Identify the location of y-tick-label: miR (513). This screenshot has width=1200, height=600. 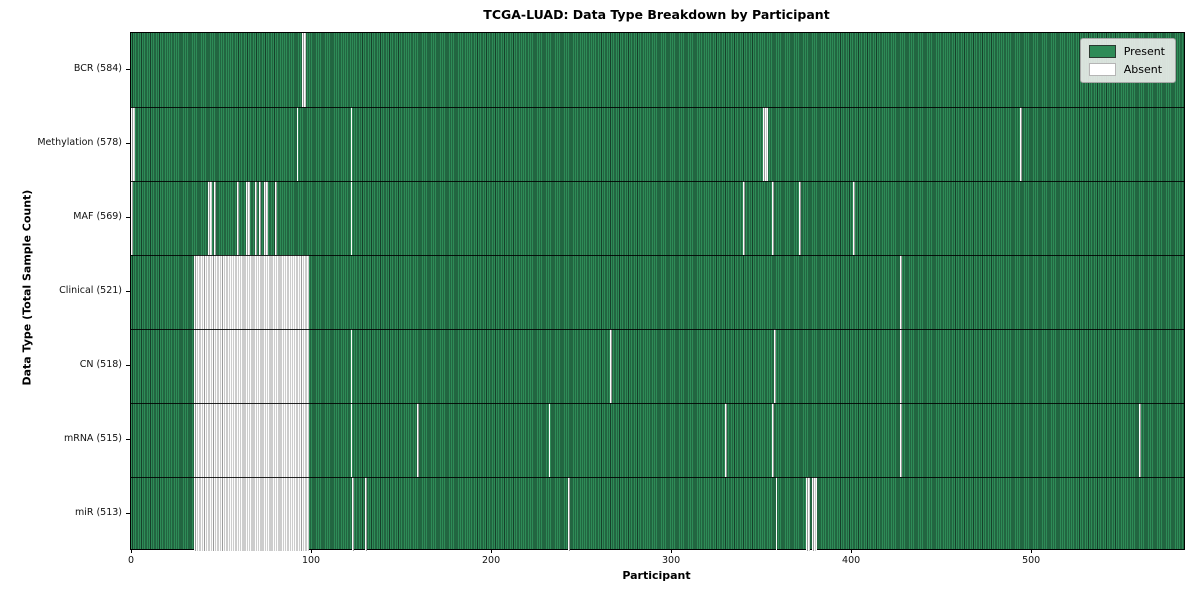
(98, 512).